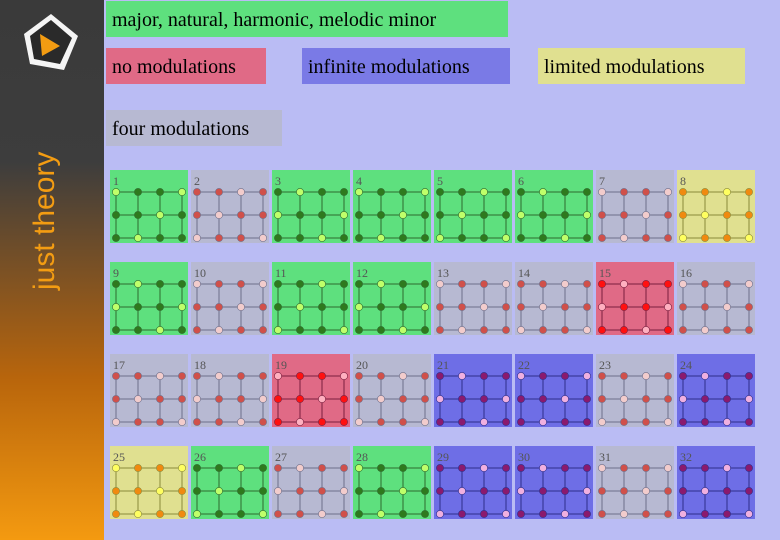 Image resolution: width=780 pixels, height=540 pixels. Describe the element at coordinates (635, 390) in the screenshot. I see `lattice-cell: 23` at that location.